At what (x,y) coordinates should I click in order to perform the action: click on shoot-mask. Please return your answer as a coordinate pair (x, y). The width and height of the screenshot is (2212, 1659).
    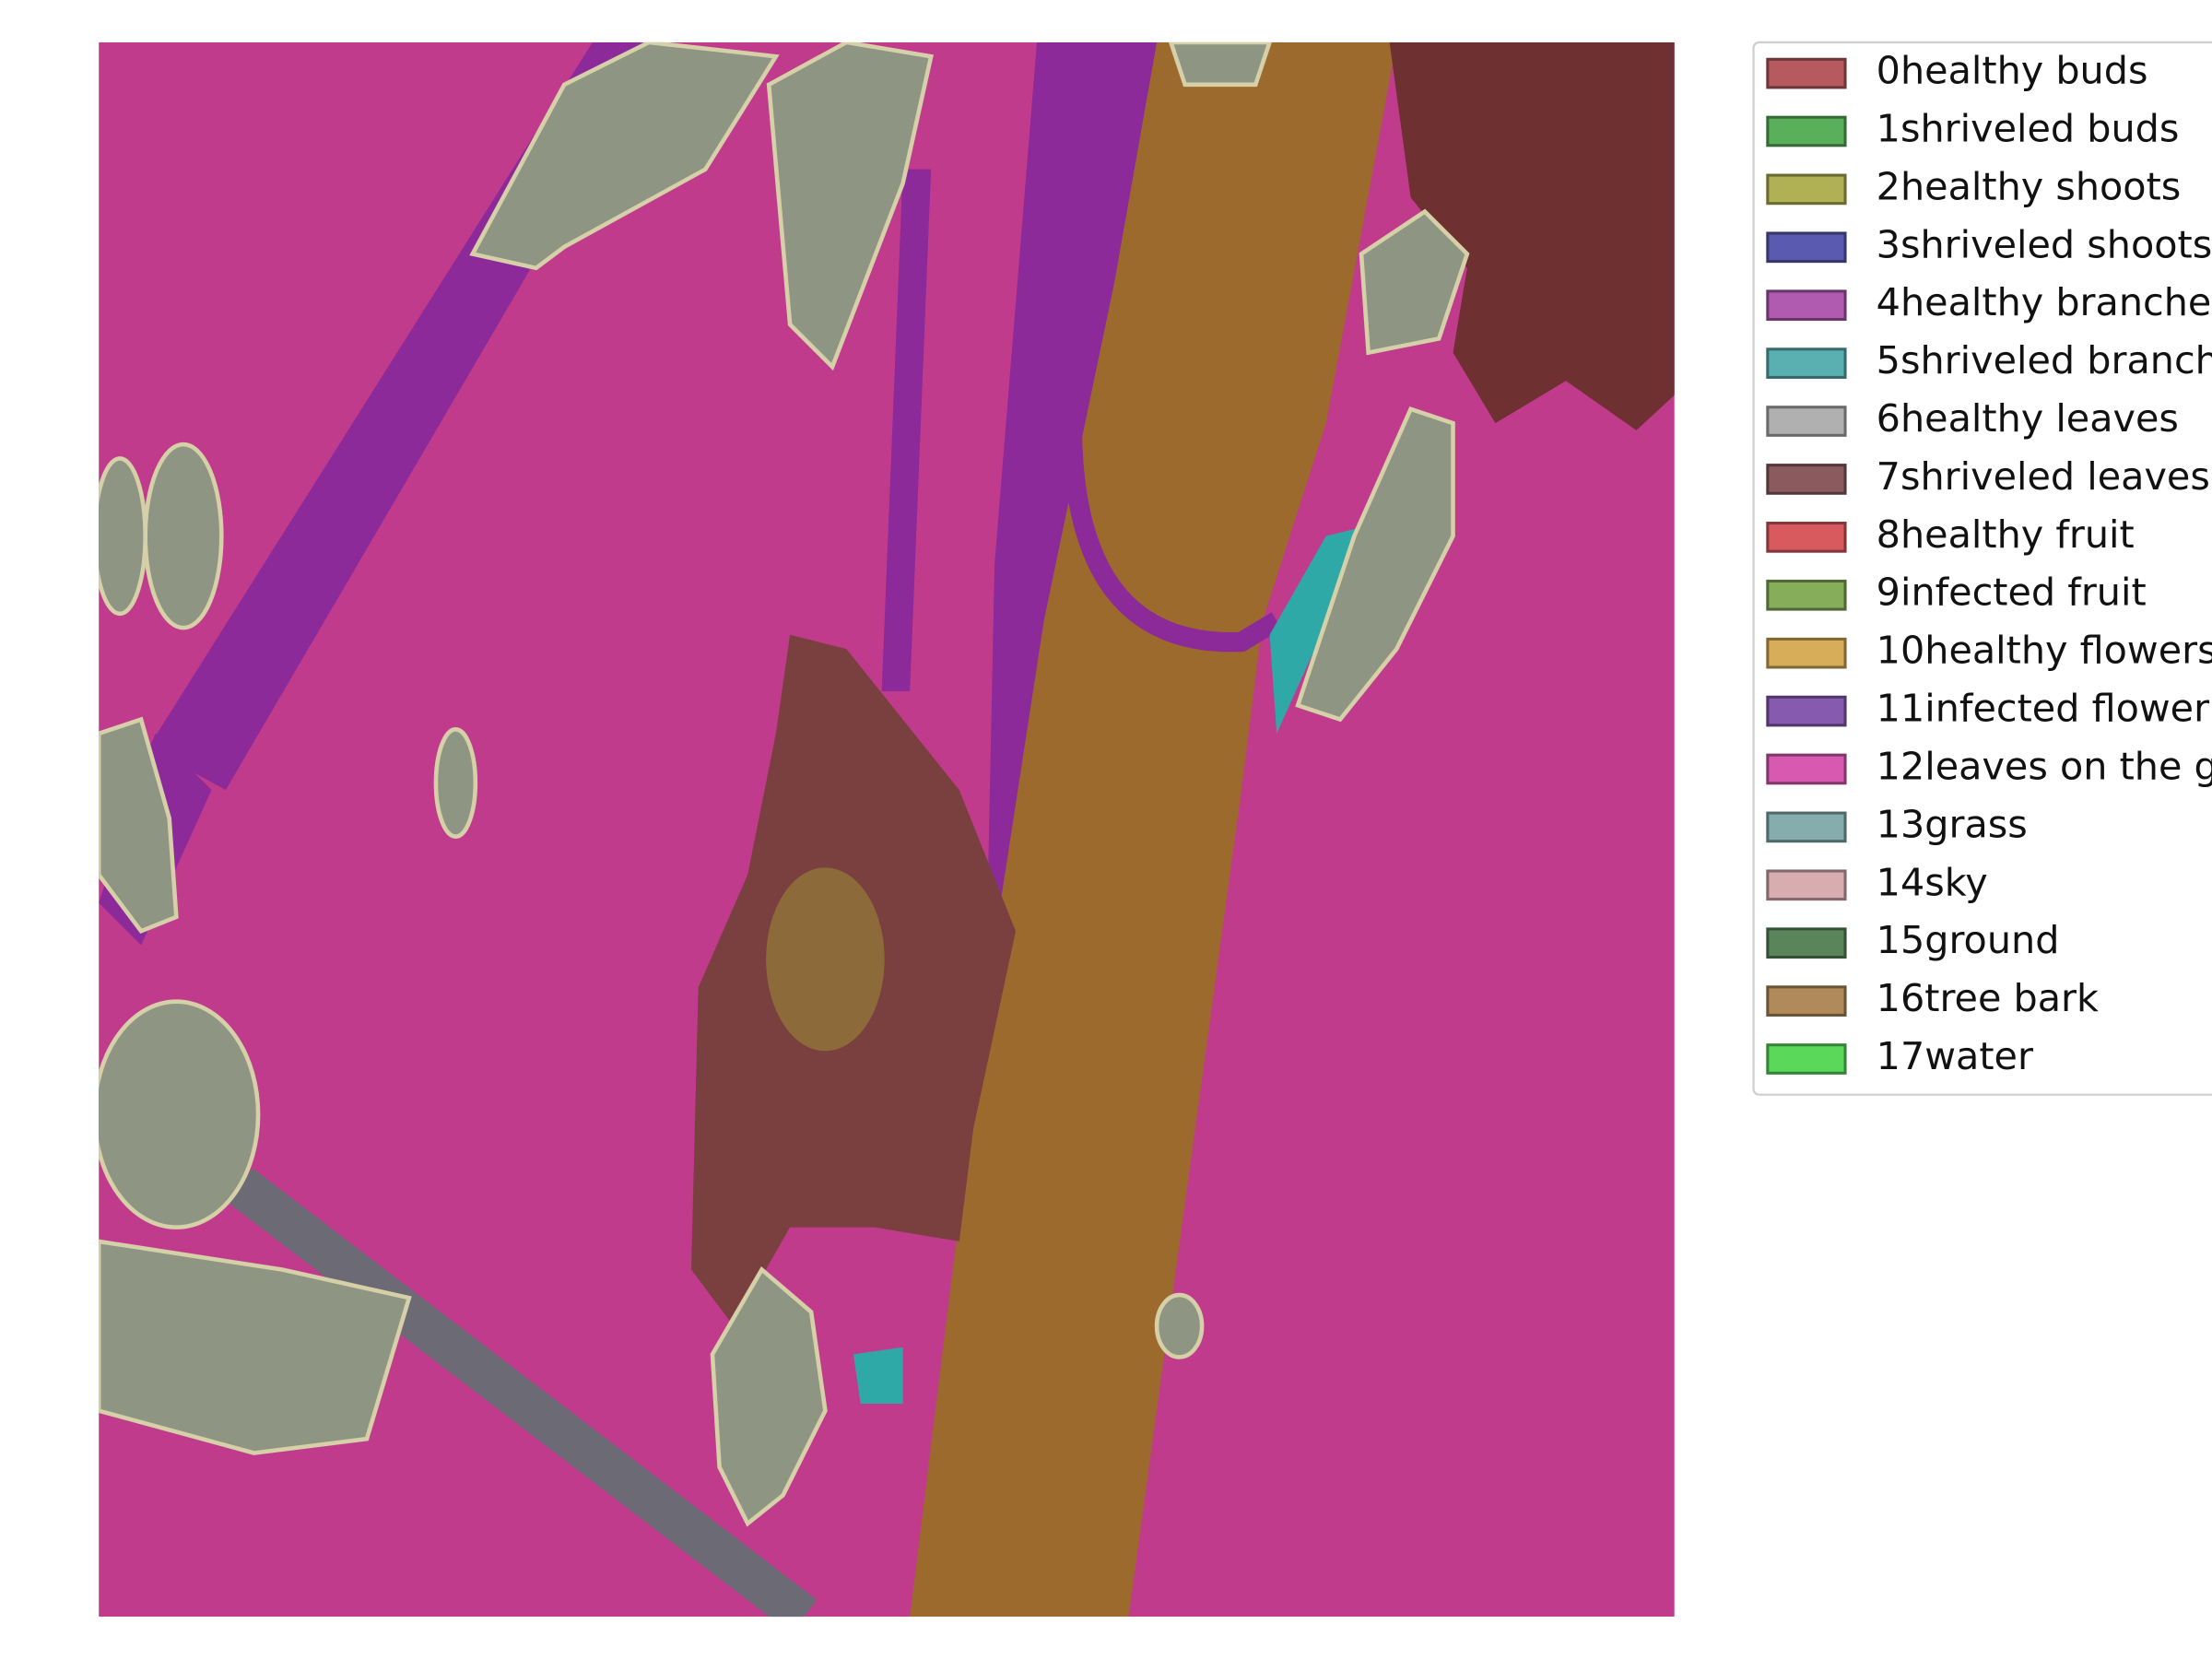
    Looking at the image, I should click on (1172, 538).